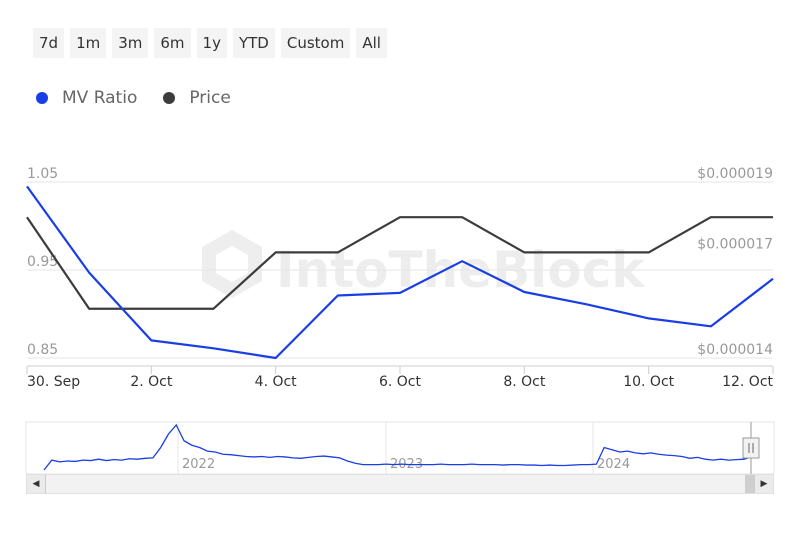 This screenshot has height=533, width=800. What do you see at coordinates (100, 98) in the screenshot?
I see `legend-label-mv-ratio: MV Ratio` at bounding box center [100, 98].